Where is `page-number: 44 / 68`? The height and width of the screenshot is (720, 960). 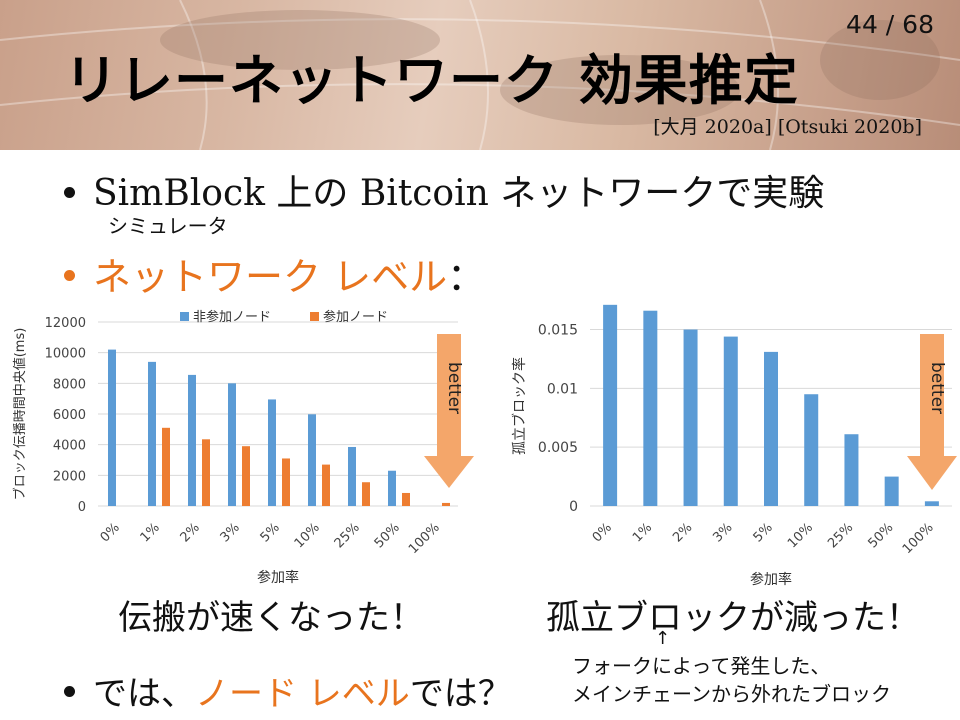
page-number: 44 / 68 is located at coordinates (890, 24).